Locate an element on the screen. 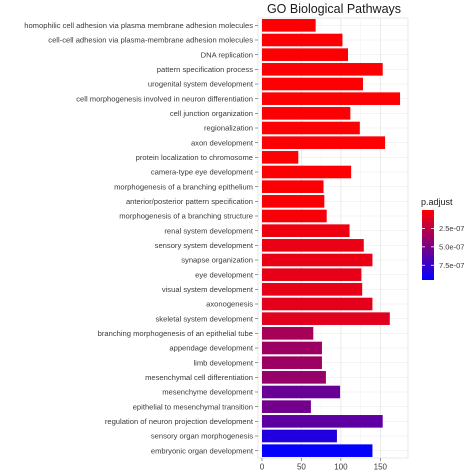 The height and width of the screenshot is (474, 474). category-label: urogenital system development is located at coordinates (201, 84).